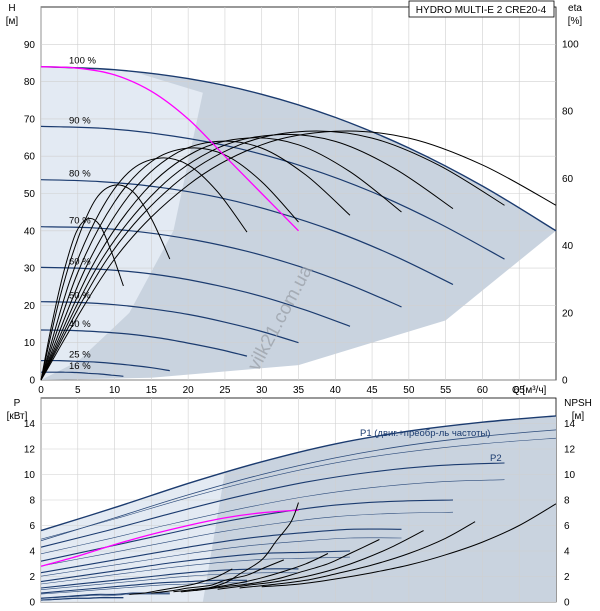 This screenshot has width=600, height=611. Describe the element at coordinates (80, 221) in the screenshot. I see `speed-curve-label: 70 %` at that location.